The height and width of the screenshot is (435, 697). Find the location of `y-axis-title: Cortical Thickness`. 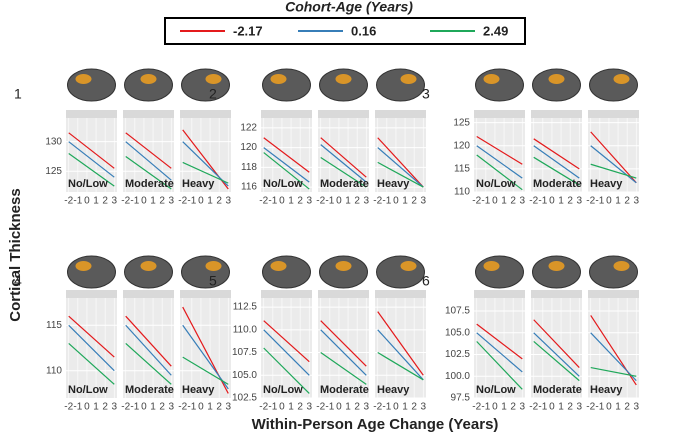

y-axis-title: Cortical Thickness is located at coordinates (15, 254).